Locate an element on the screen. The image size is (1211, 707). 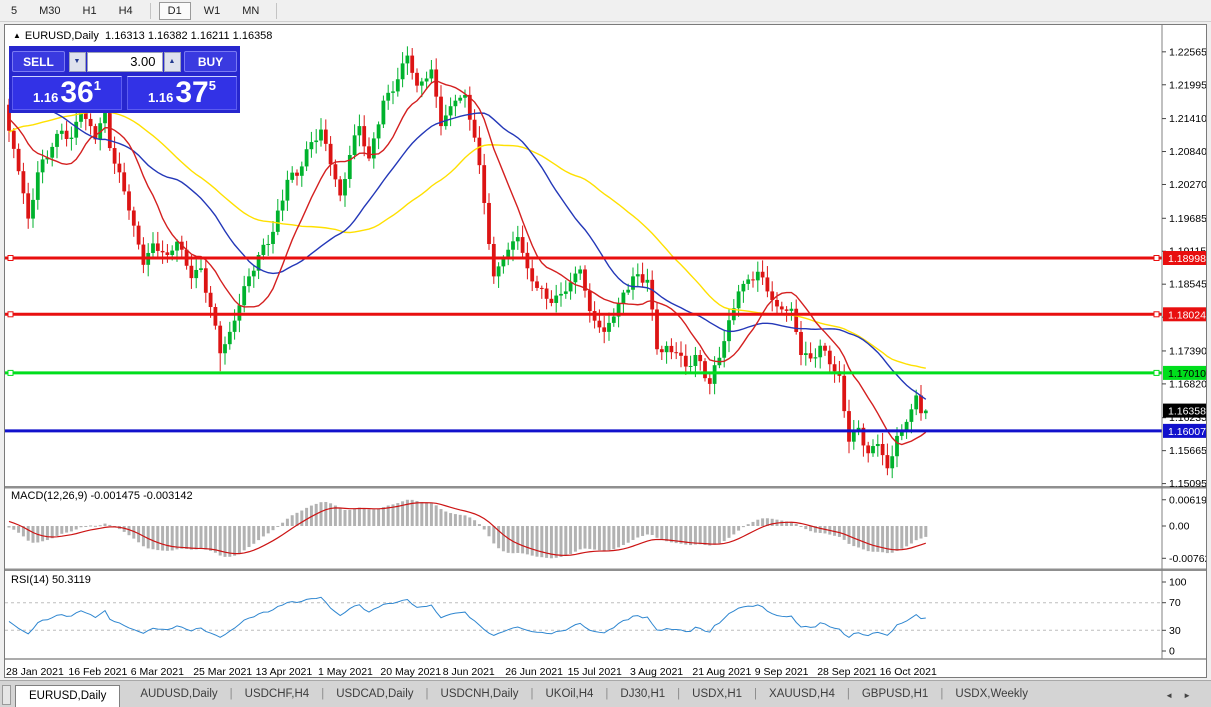
svg-text: -0.007621 is located at coordinates (1187, 559).